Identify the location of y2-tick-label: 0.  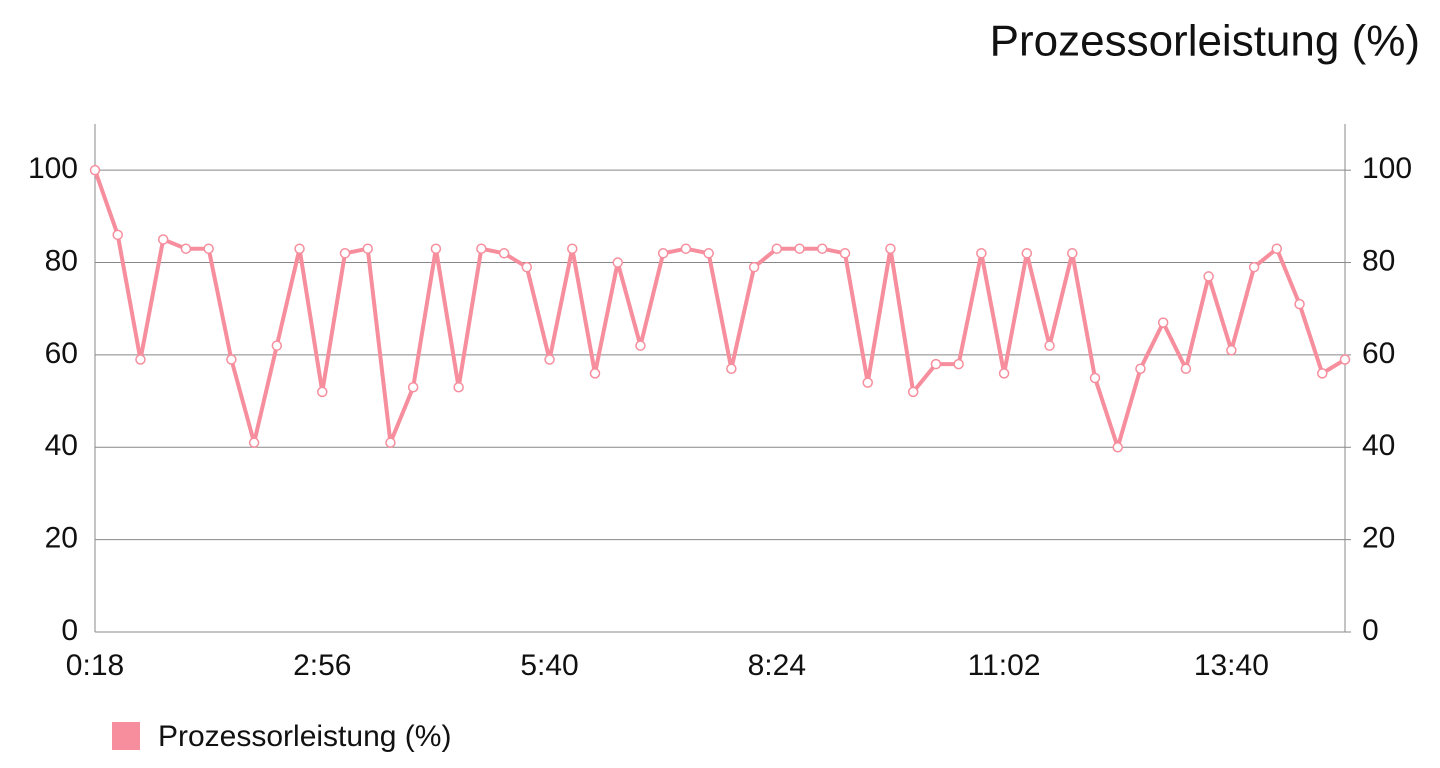
(1370, 630).